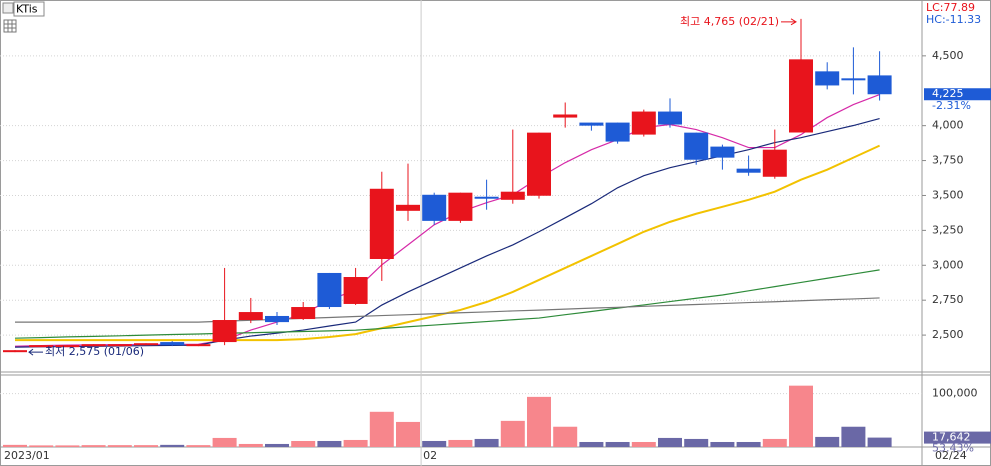 This screenshot has width=991, height=466. Describe the element at coordinates (430, 455) in the screenshot. I see `x-tick-label: 02` at that location.